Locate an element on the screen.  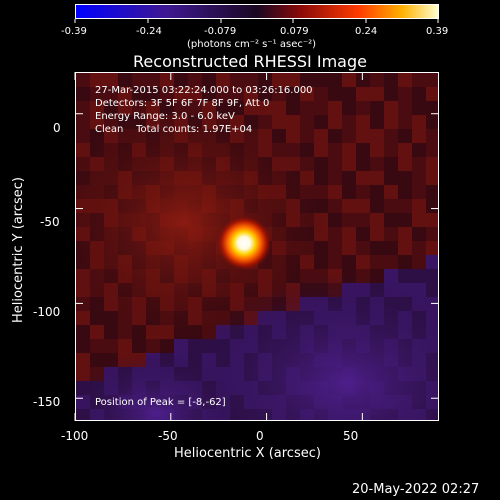
clean-counts-annotation: Clean Total counts: 1.97E+04 is located at coordinates (174, 129).